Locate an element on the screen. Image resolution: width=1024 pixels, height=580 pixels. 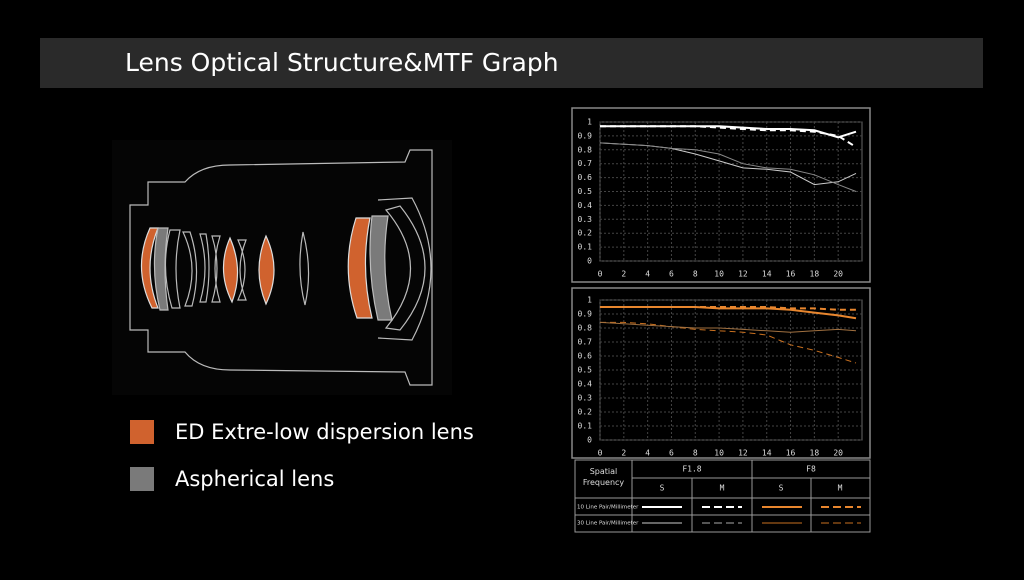
header-bar is located at coordinates (511, 63).